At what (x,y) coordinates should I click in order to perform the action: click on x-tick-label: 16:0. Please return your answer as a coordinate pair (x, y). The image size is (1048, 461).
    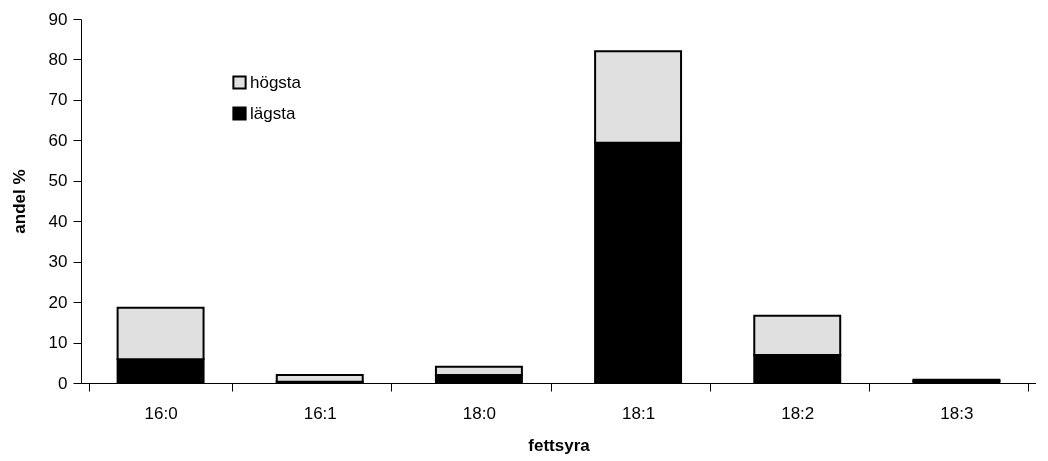
    Looking at the image, I should click on (161, 413).